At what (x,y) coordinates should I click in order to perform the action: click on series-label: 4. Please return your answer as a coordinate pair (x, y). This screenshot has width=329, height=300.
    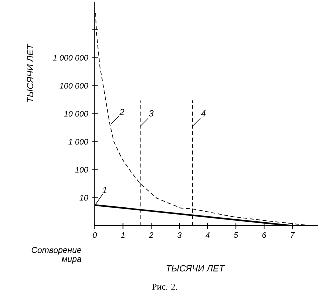
    Looking at the image, I should click on (203, 113).